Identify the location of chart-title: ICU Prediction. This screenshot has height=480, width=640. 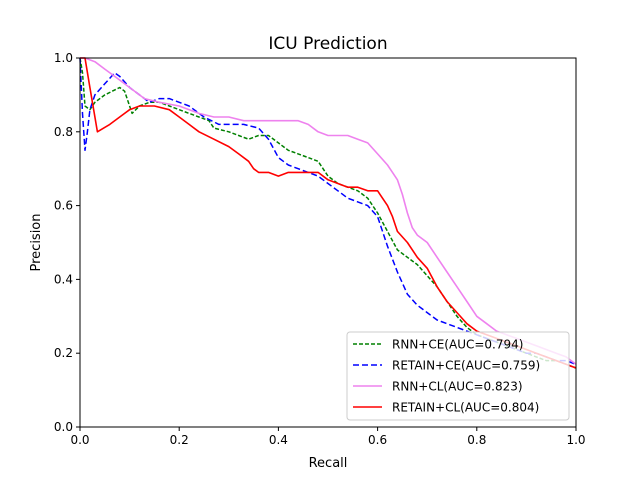
(327, 44).